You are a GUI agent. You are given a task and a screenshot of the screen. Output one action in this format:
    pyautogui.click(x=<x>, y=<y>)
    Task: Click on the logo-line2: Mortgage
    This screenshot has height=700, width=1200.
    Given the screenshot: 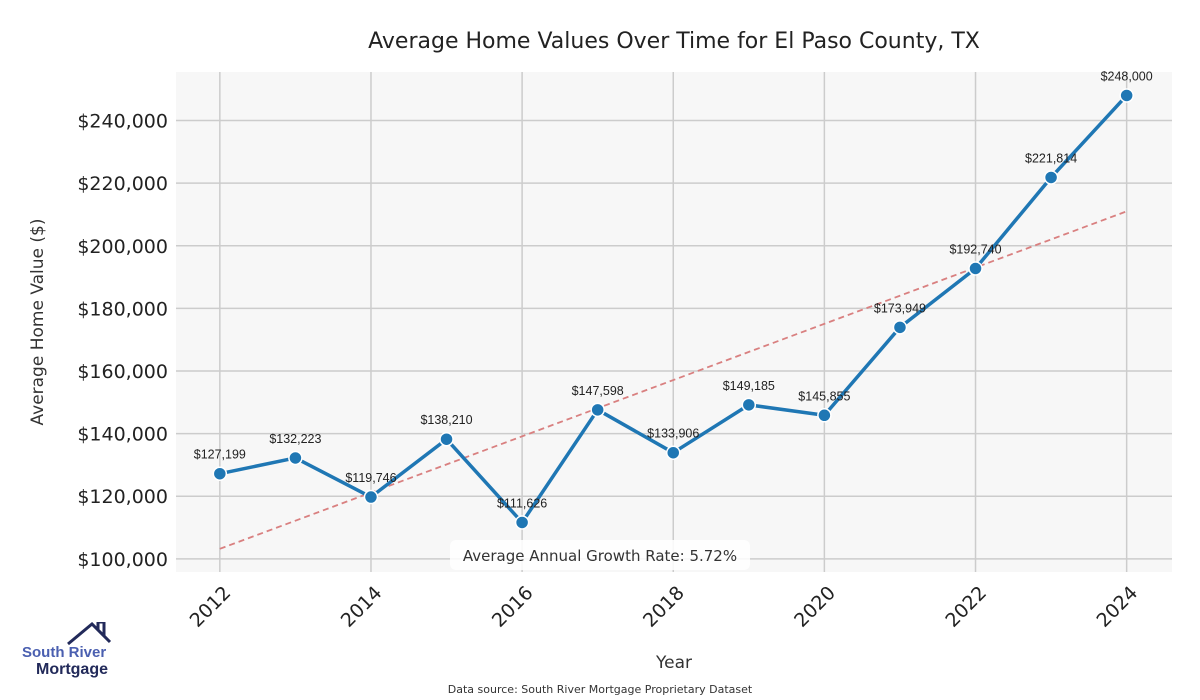 What is the action you would take?
    pyautogui.click(x=72, y=669)
    